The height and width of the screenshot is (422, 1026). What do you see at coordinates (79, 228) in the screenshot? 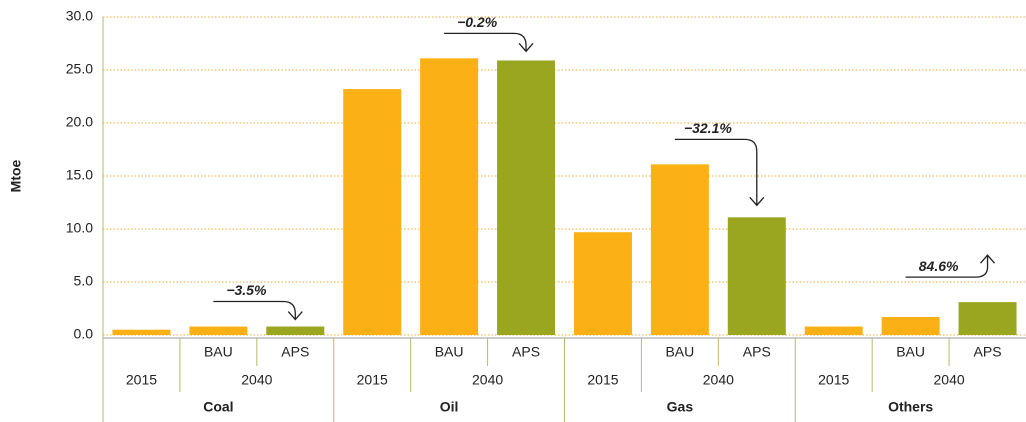
I see `y-tick-label: 10.0` at bounding box center [79, 228].